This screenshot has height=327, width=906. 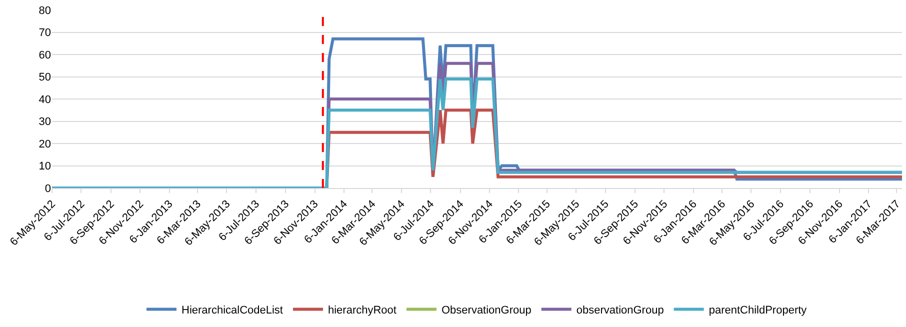 What do you see at coordinates (362, 310) in the screenshot?
I see `legend-label: hierarchyRoot` at bounding box center [362, 310].